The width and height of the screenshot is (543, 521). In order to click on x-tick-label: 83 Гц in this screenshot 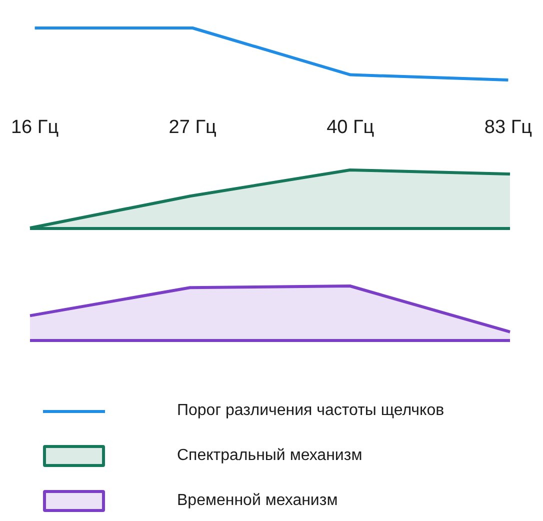, I will do `click(508, 127)`.